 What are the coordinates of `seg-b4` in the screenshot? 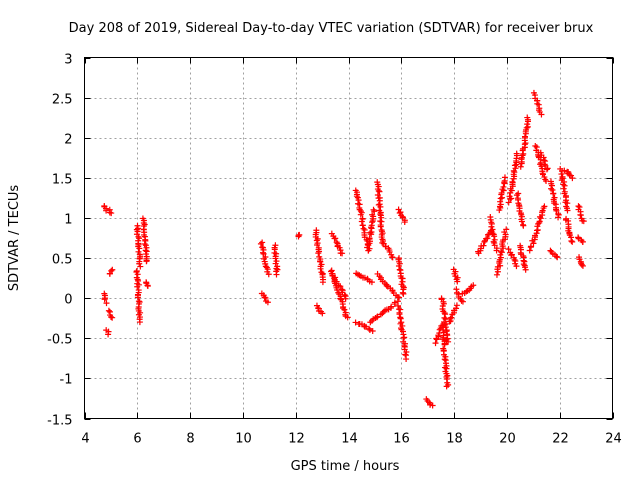 It's located at (147, 284).